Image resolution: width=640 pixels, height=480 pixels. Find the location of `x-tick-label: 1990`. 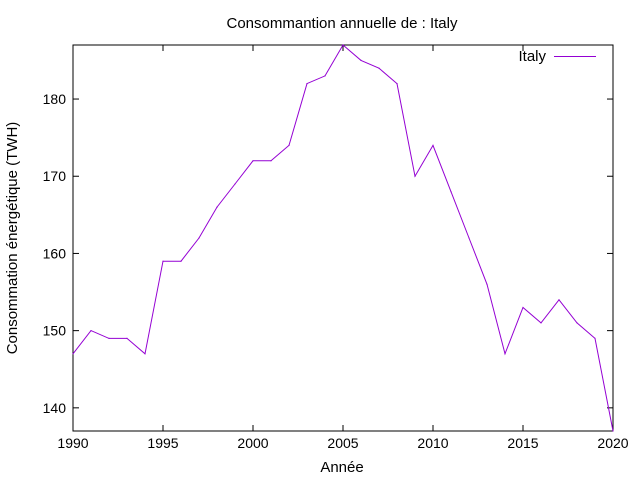

x-tick-label: 1990 is located at coordinates (72, 443).